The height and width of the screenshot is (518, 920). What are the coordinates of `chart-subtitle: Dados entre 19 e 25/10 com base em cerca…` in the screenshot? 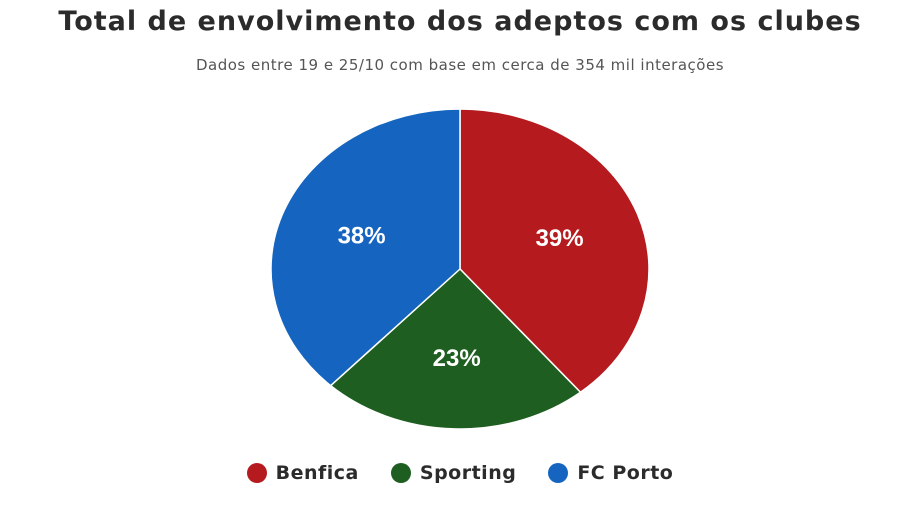 It's located at (460, 65).